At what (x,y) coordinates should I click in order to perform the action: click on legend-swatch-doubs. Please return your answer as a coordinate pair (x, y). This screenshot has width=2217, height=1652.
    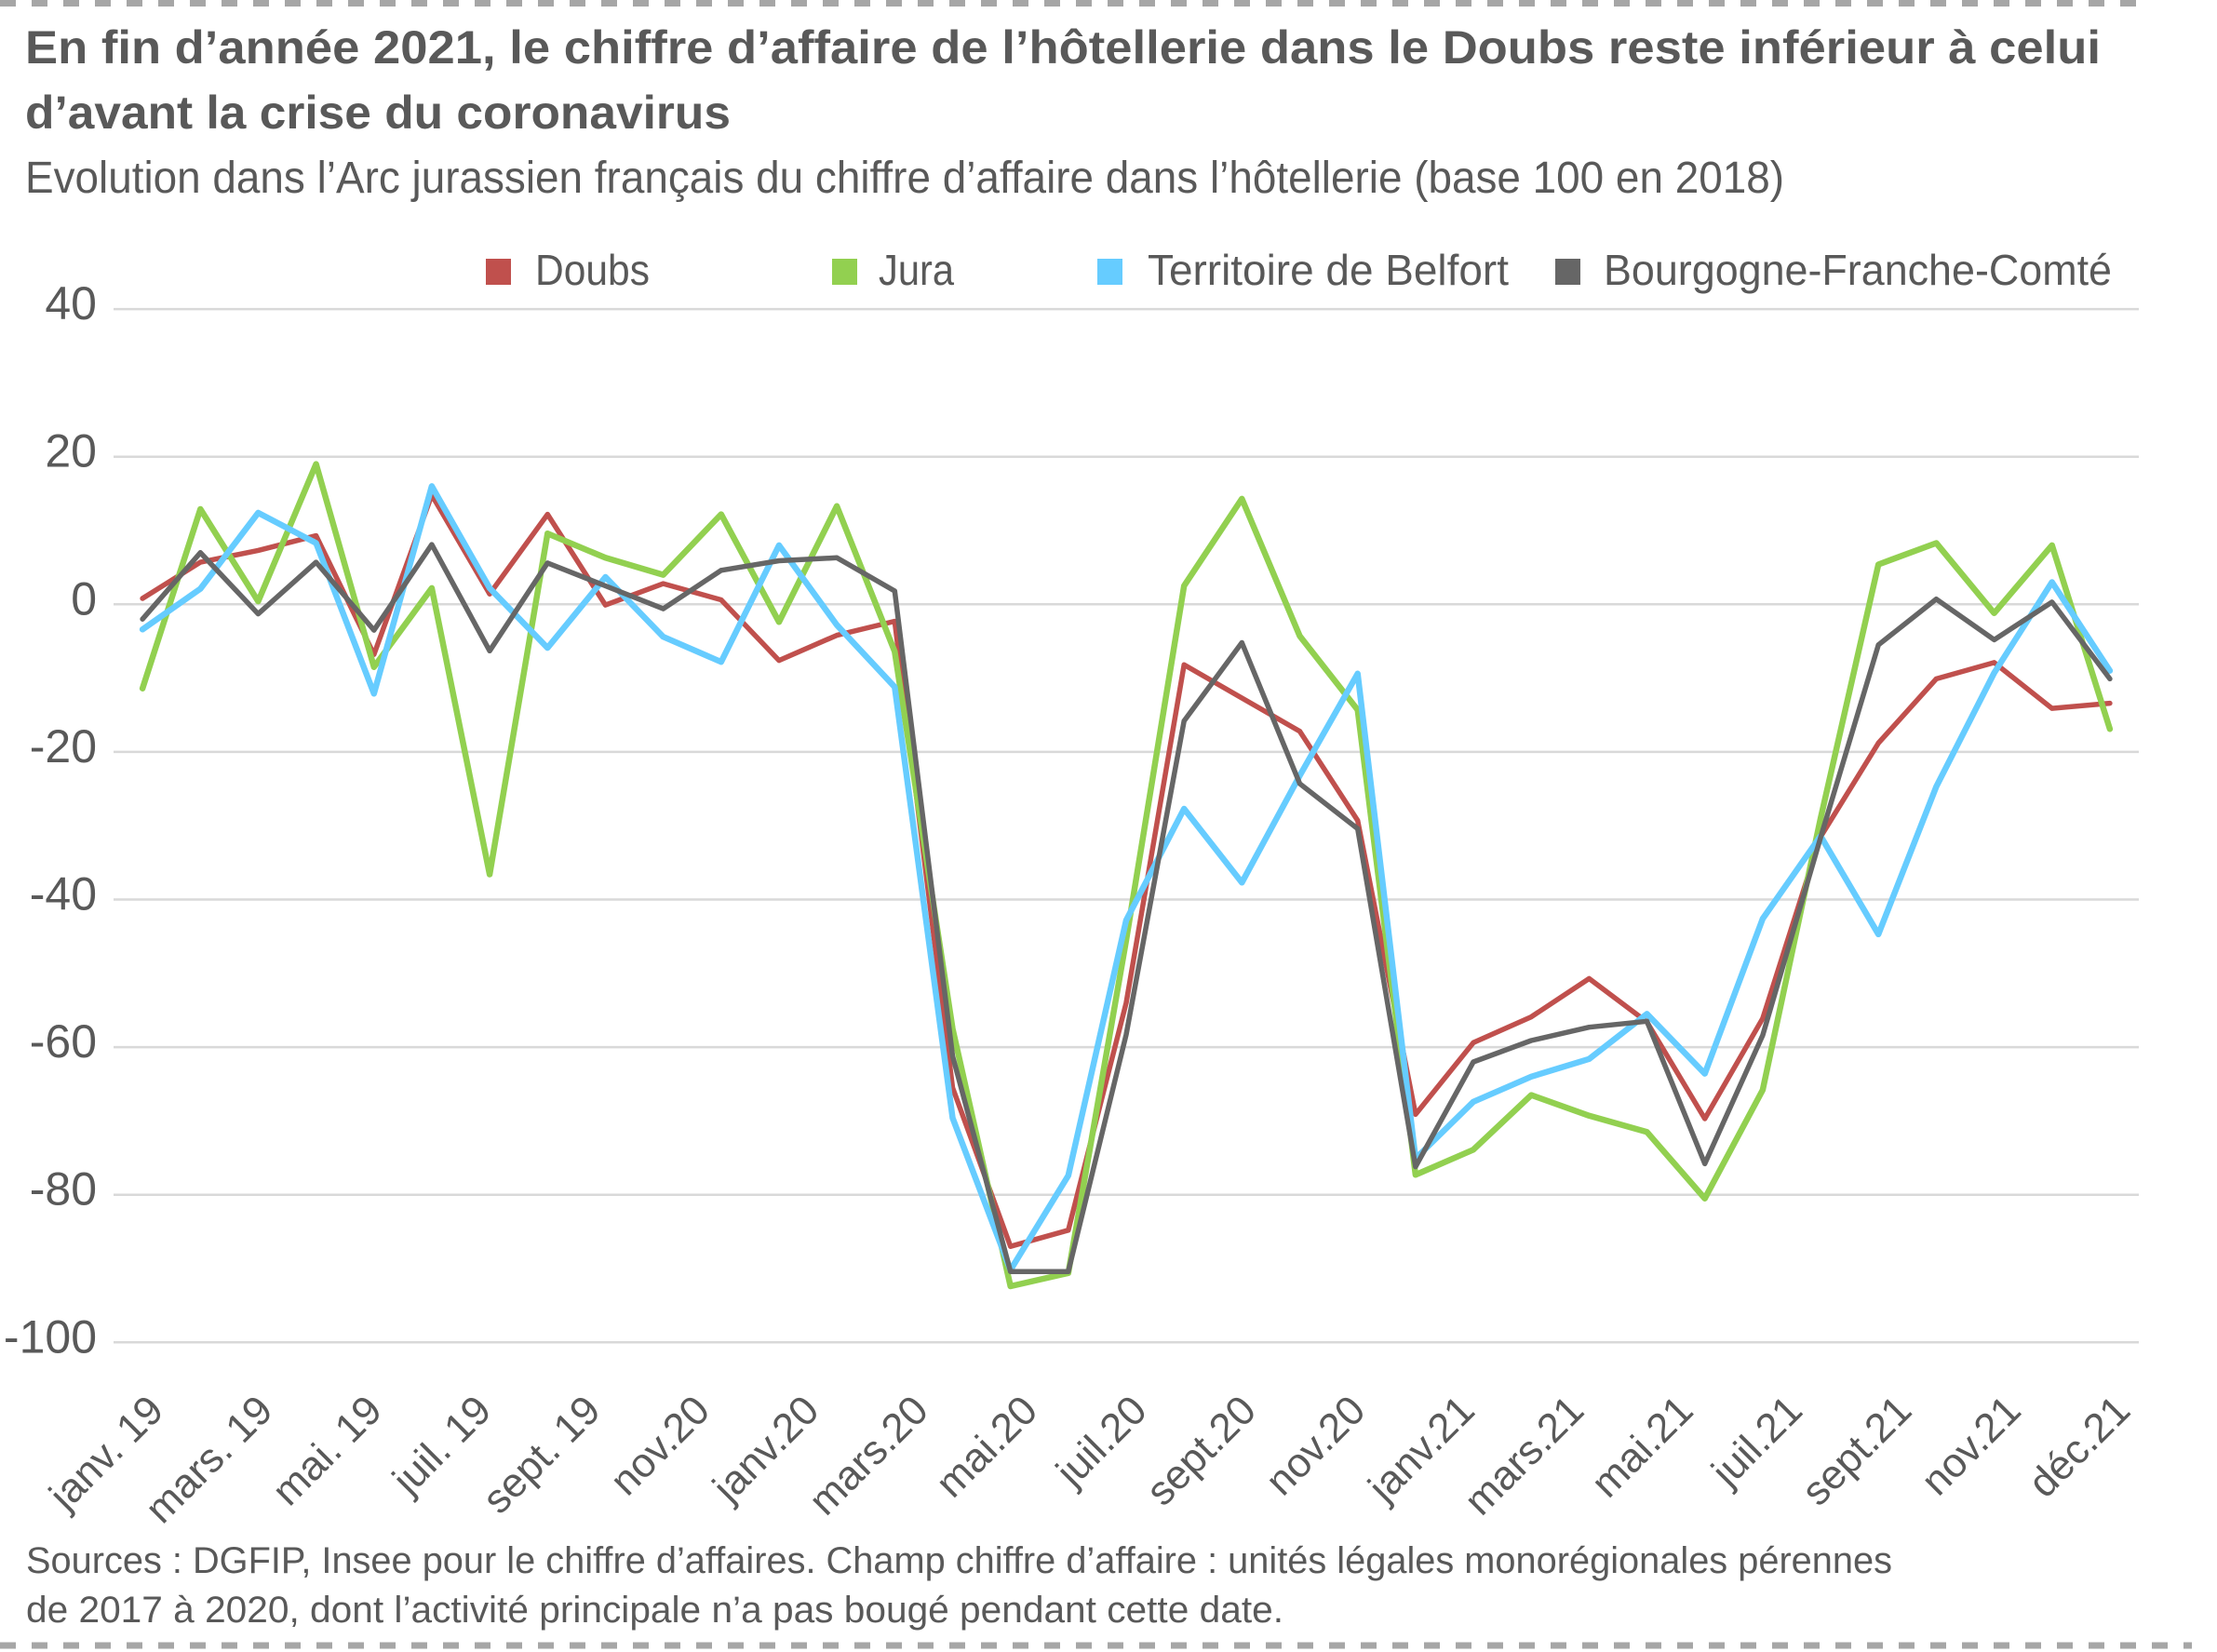
    Looking at the image, I should click on (499, 272).